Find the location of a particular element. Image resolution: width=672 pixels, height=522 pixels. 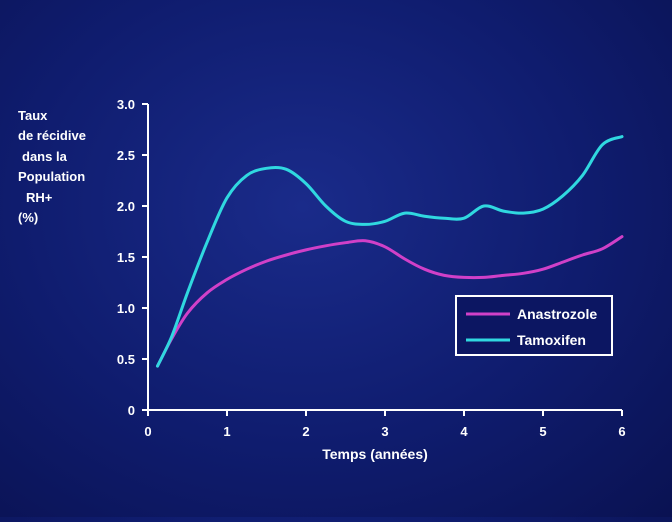

legend-label: Anastrozole is located at coordinates (557, 314).